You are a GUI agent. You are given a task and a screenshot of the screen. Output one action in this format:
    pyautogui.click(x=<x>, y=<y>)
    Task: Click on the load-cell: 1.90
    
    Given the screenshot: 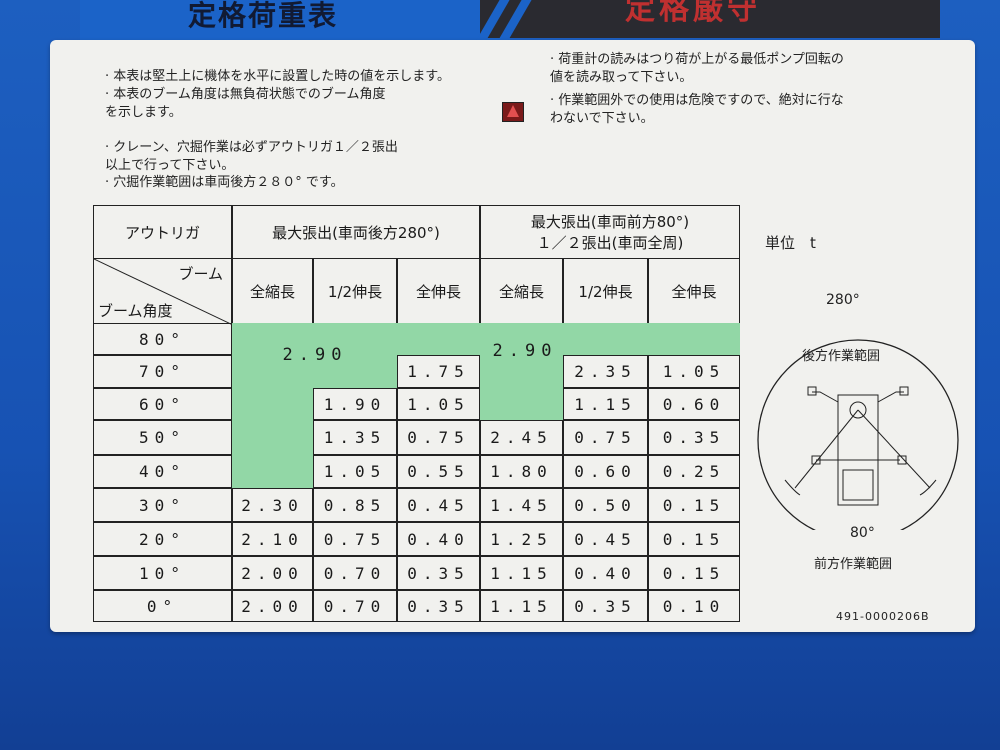 What is the action you would take?
    pyautogui.click(x=355, y=404)
    